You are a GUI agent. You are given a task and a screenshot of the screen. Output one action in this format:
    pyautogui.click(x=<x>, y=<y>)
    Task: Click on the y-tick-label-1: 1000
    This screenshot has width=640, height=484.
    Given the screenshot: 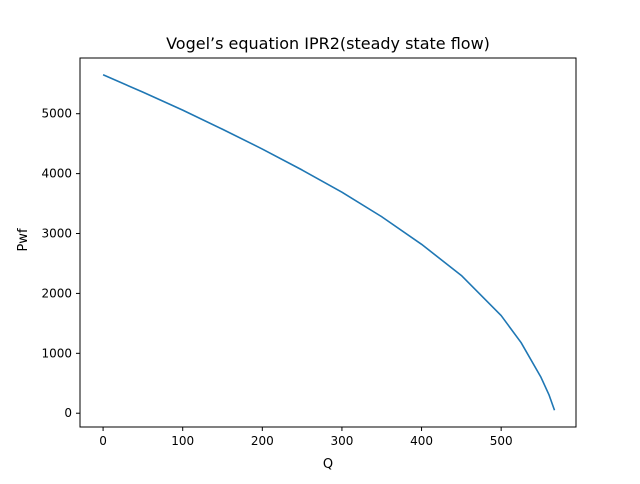 What is the action you would take?
    pyautogui.click(x=56, y=353)
    